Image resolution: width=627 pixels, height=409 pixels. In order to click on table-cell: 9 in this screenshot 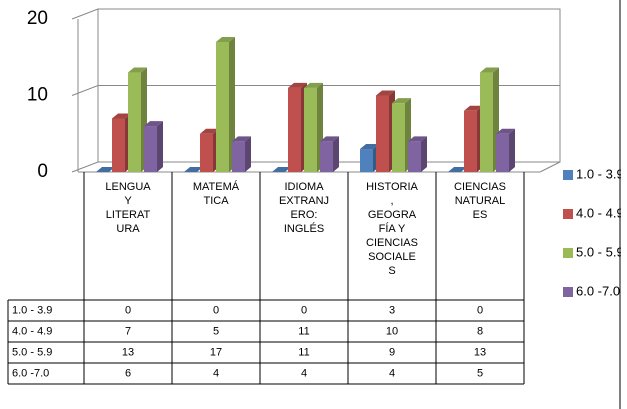, I will do `click(392, 352)`.